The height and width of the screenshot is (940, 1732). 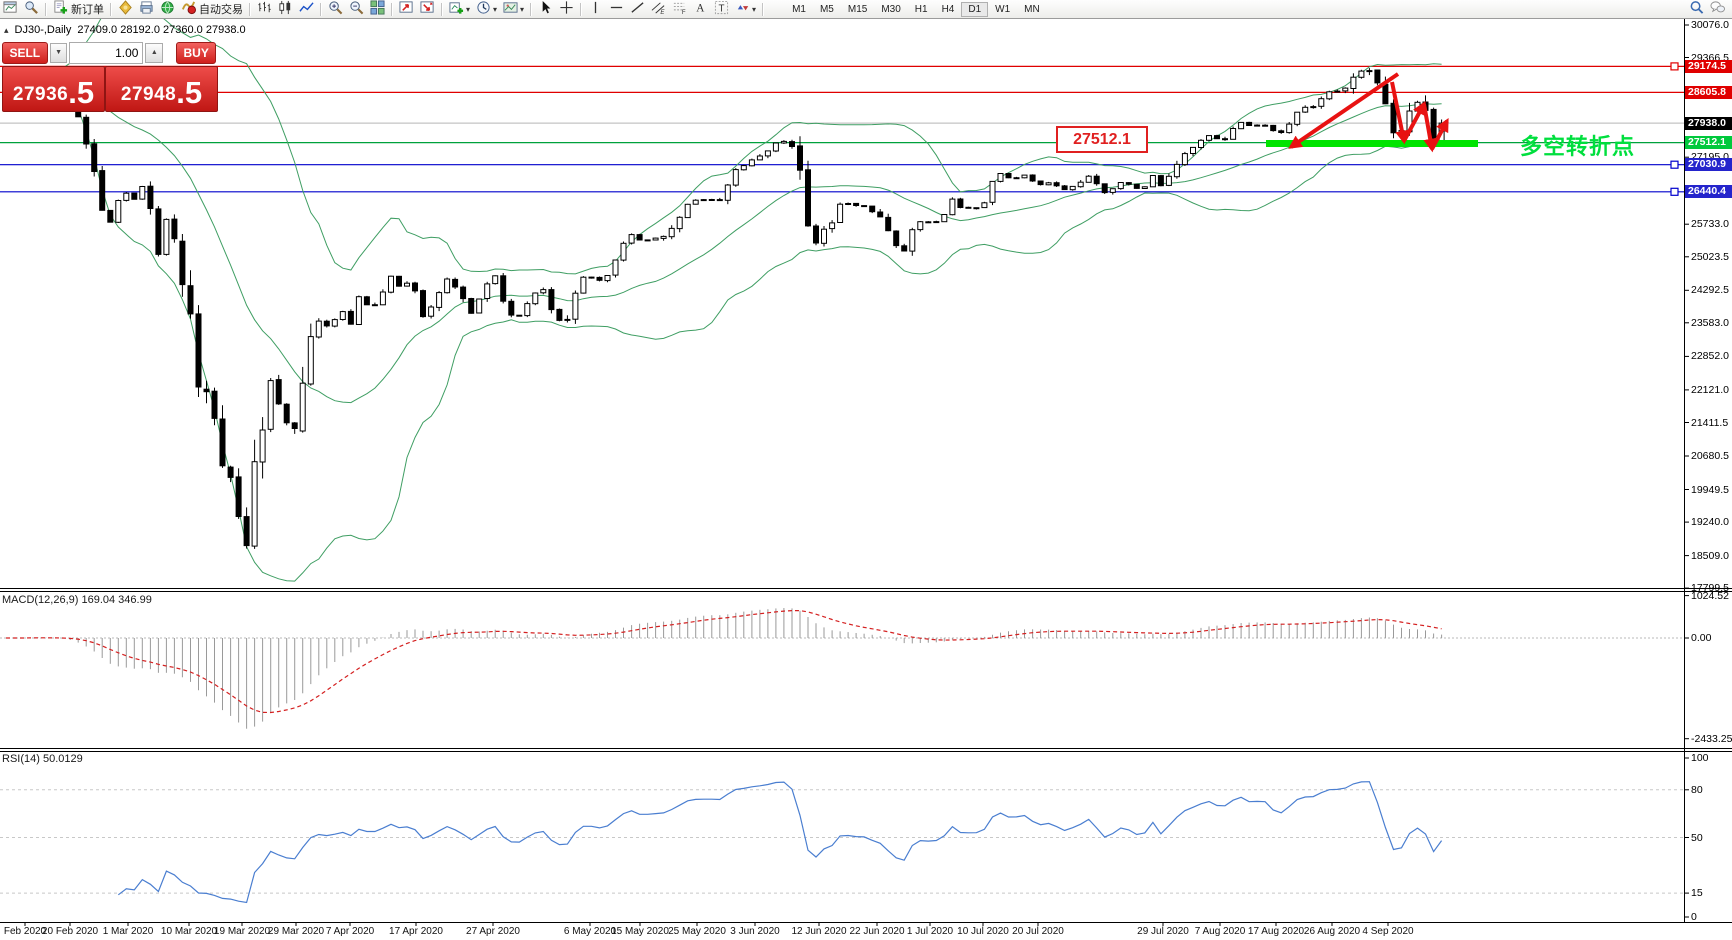 I want to click on oct-collapse-icon: ▴, so click(x=6, y=29).